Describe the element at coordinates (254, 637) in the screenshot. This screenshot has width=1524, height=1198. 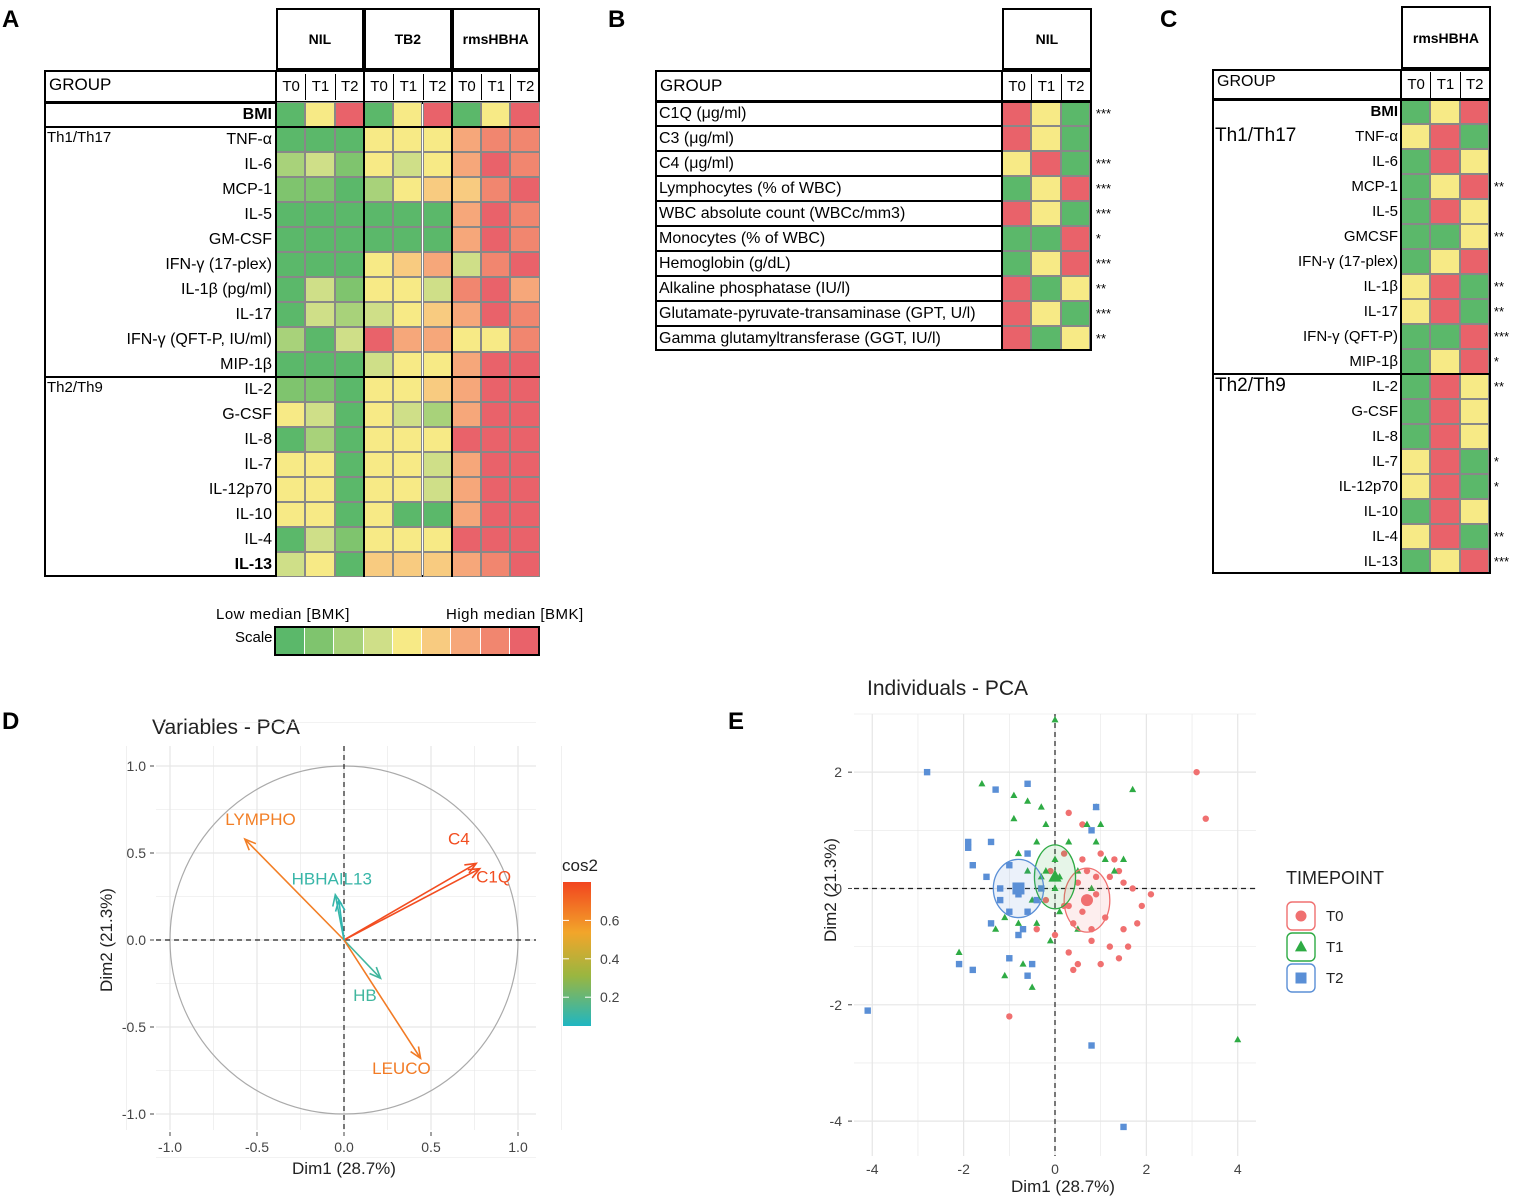
I see `scale-label: Scale` at that location.